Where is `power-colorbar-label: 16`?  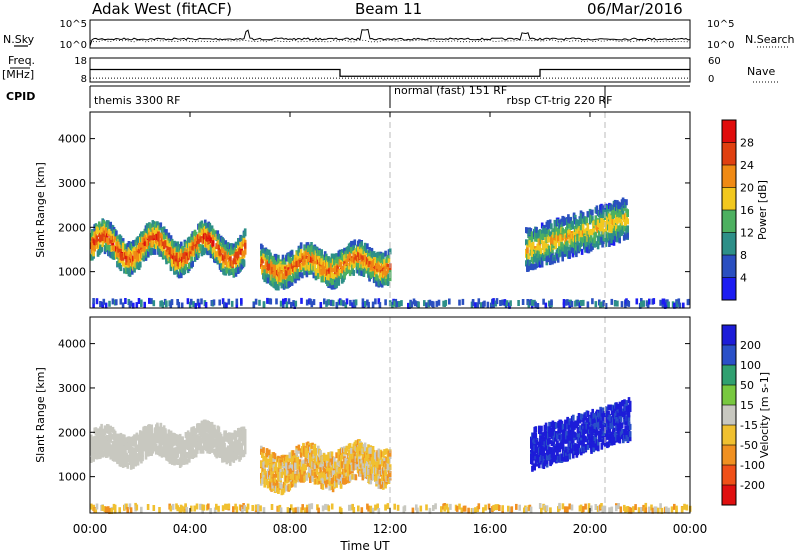 power-colorbar-label: 16 is located at coordinates (747, 210).